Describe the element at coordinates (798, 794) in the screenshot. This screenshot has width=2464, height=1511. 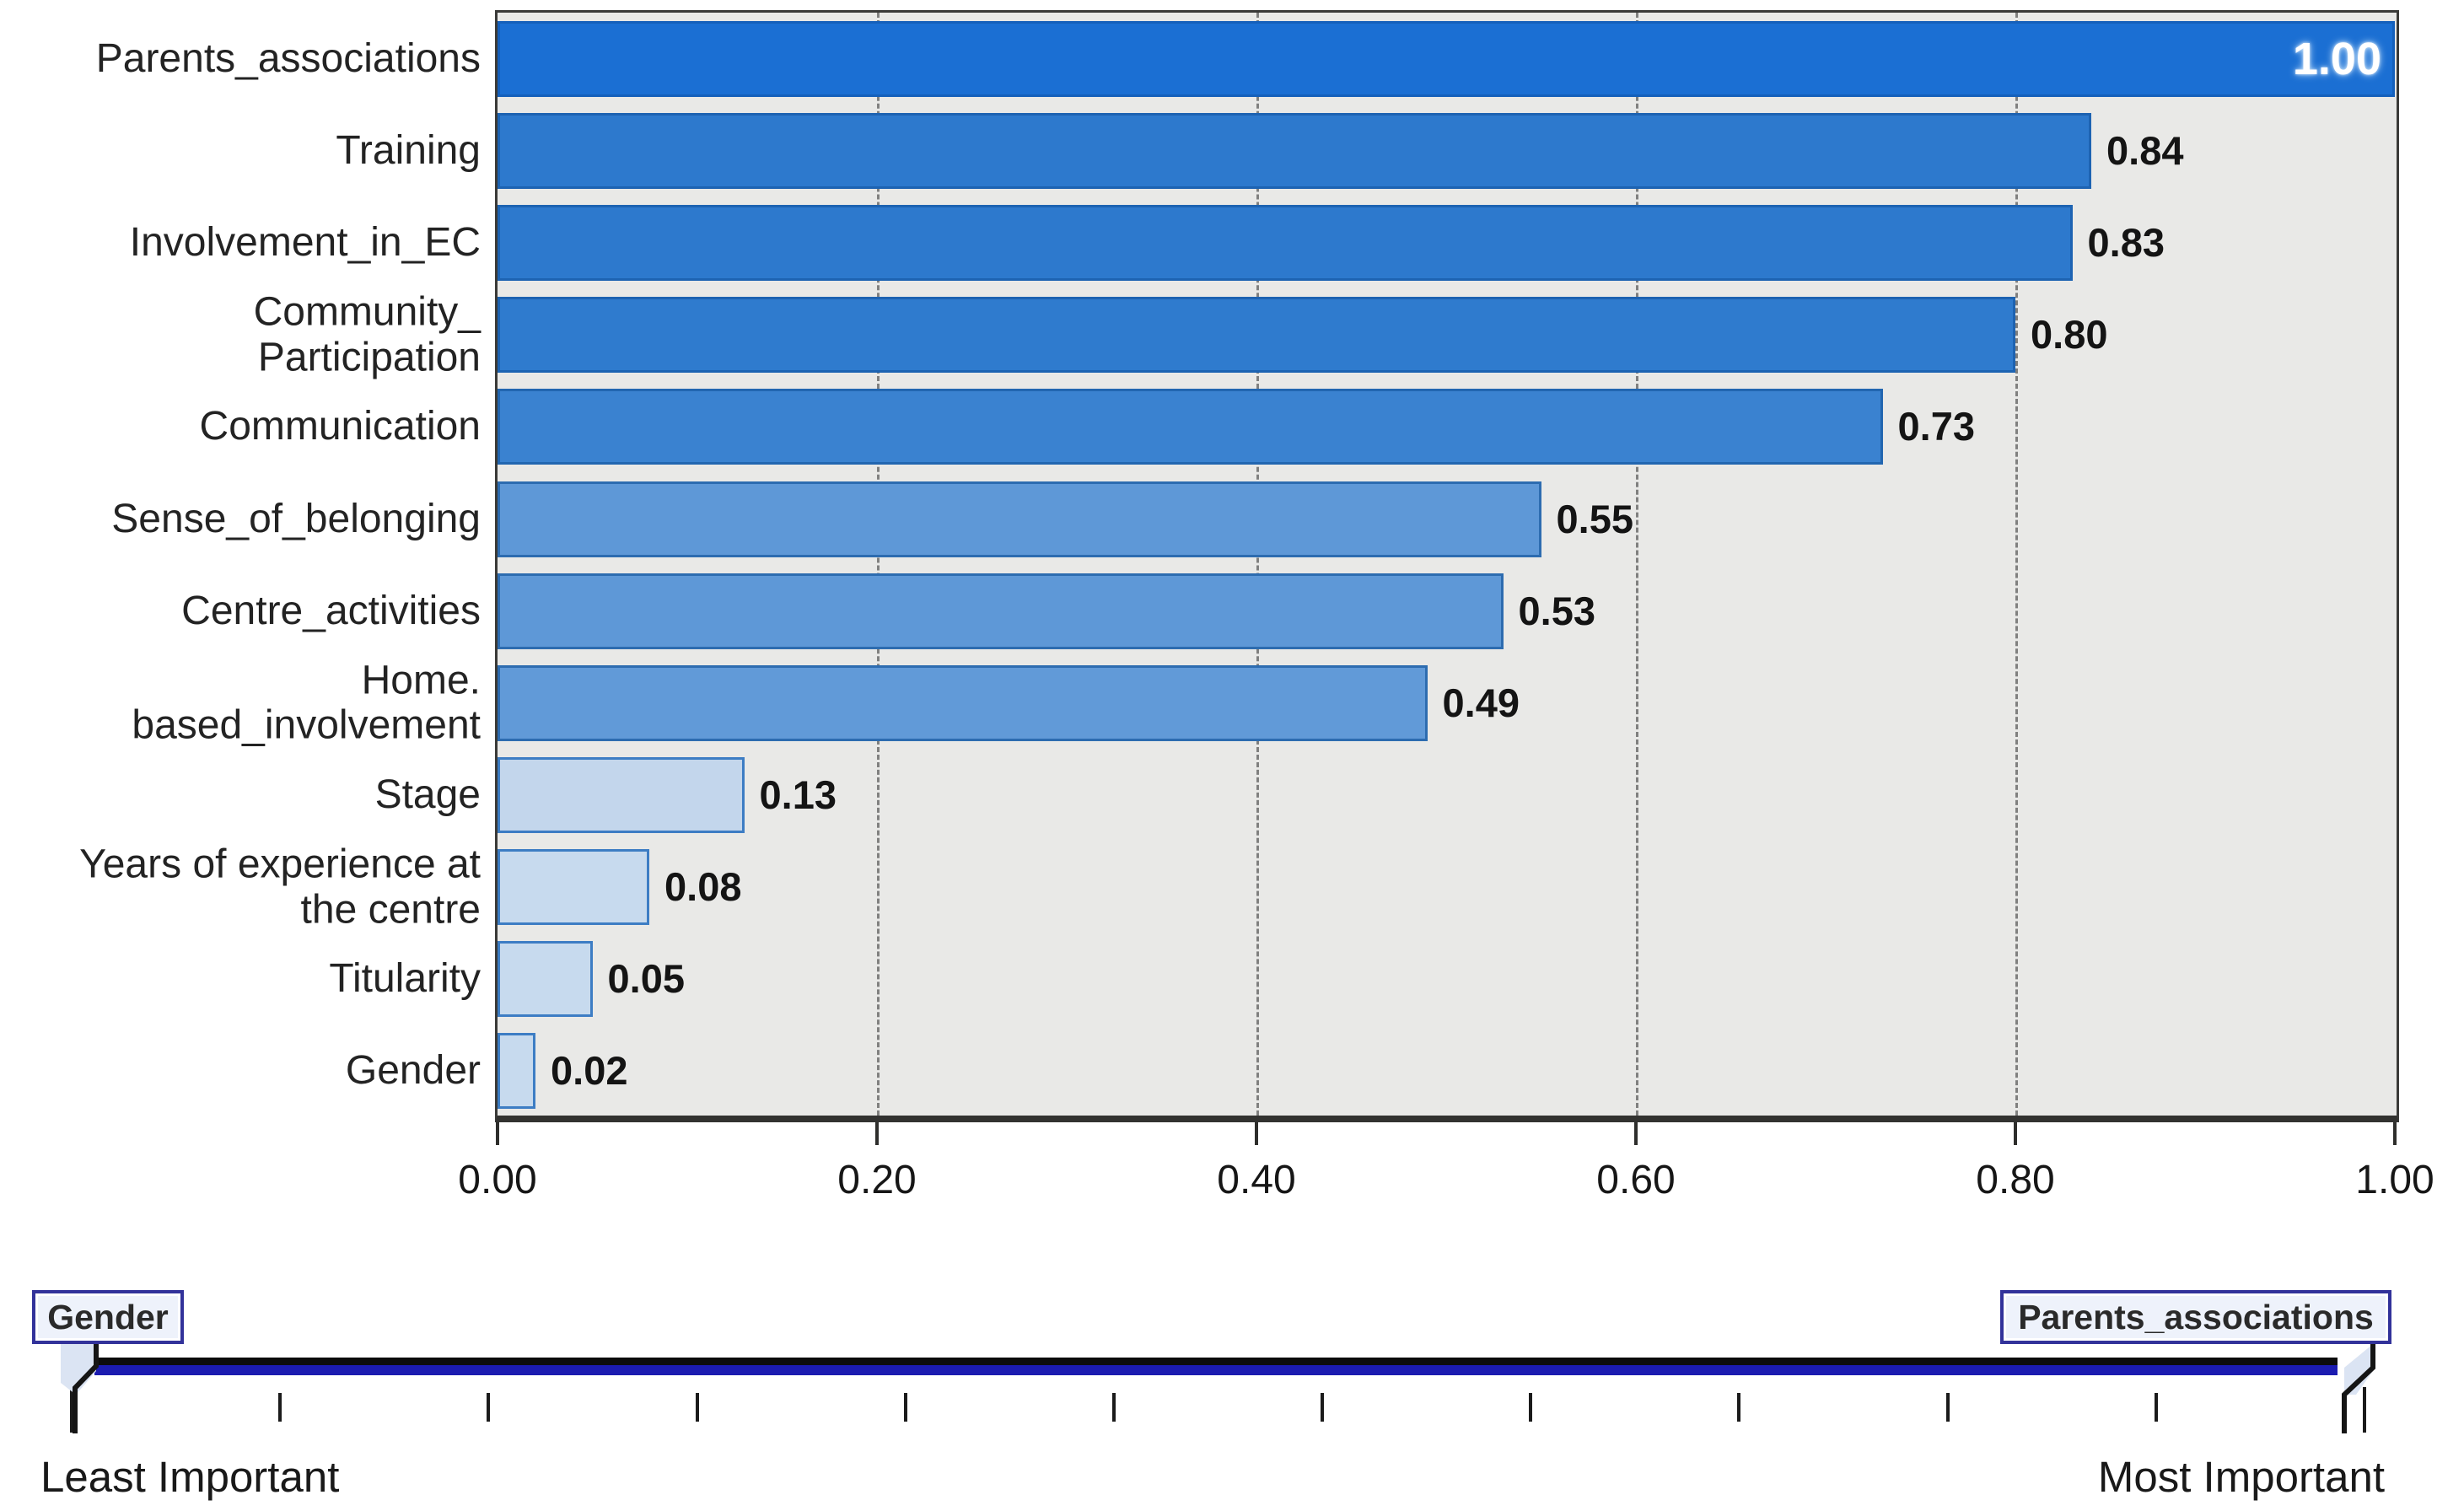
I see `bar-value-label: 0.13` at that location.